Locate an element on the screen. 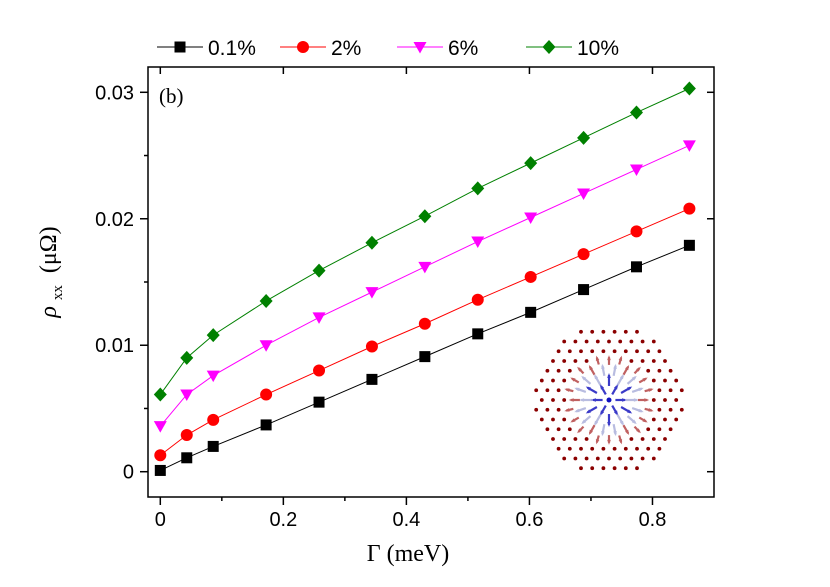  y-axis-title: ρ xx (μΩ) is located at coordinates (52, 272).